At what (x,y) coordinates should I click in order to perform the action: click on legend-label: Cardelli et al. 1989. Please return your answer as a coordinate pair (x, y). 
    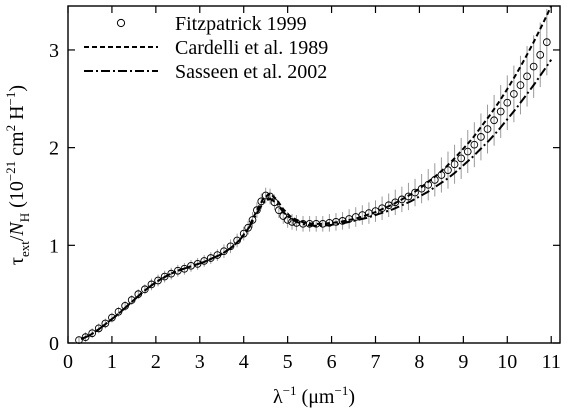
    Looking at the image, I should click on (251, 48).